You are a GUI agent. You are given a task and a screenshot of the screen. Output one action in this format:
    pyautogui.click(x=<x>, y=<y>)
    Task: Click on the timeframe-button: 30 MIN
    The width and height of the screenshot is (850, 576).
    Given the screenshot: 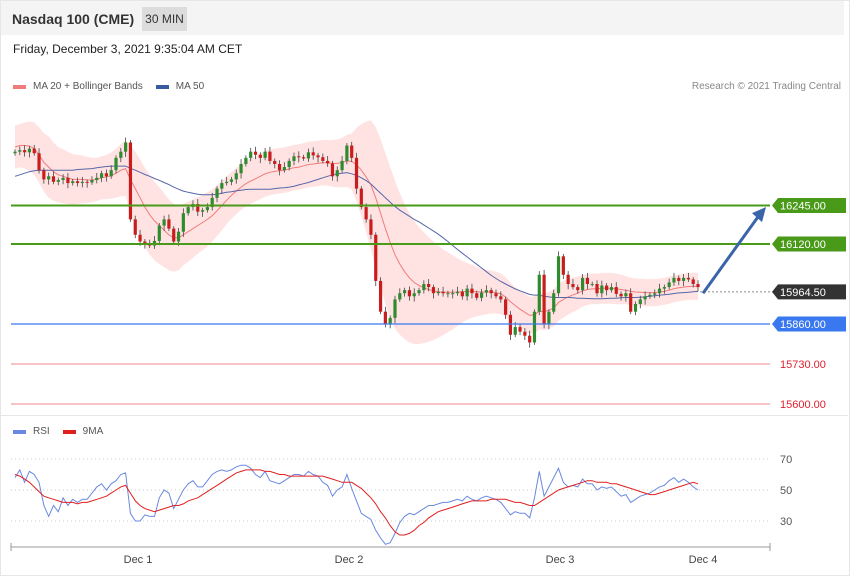 What is the action you would take?
    pyautogui.click(x=164, y=19)
    